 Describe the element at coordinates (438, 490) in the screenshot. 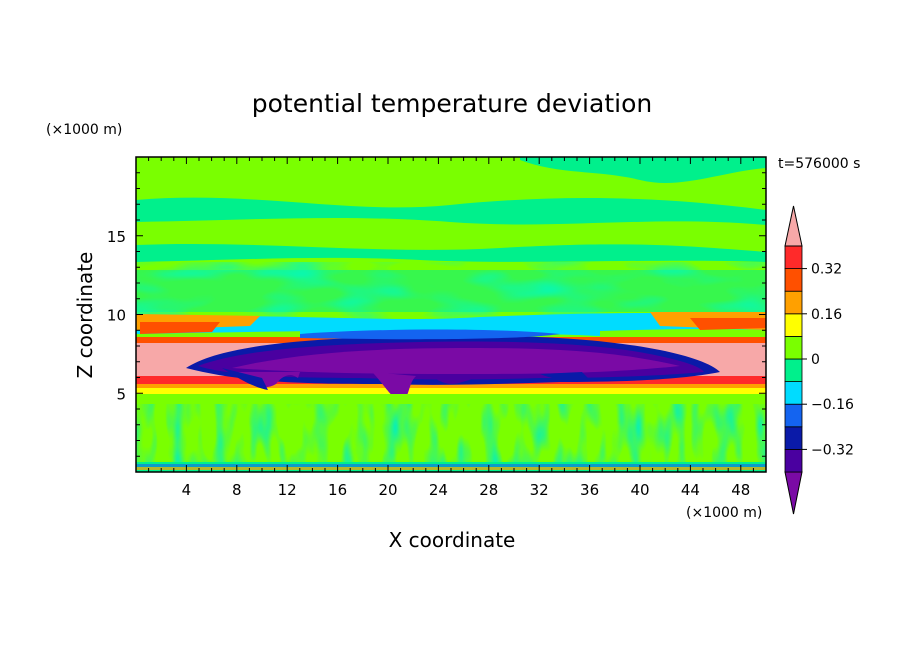

I see `x-tick-label: 24` at that location.